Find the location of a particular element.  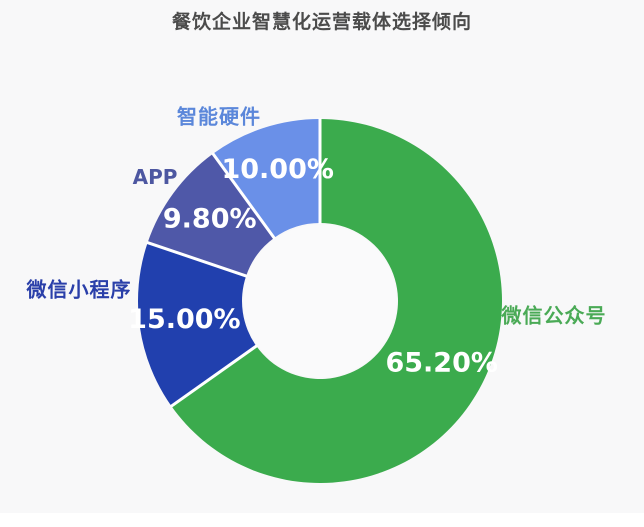

slice-value-label-1: 15.00% is located at coordinates (184, 319).